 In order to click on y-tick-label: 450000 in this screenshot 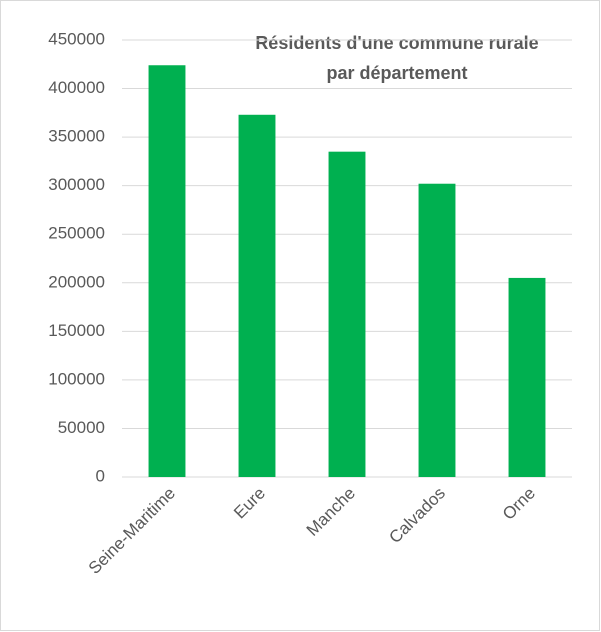, I will do `click(76, 38)`.